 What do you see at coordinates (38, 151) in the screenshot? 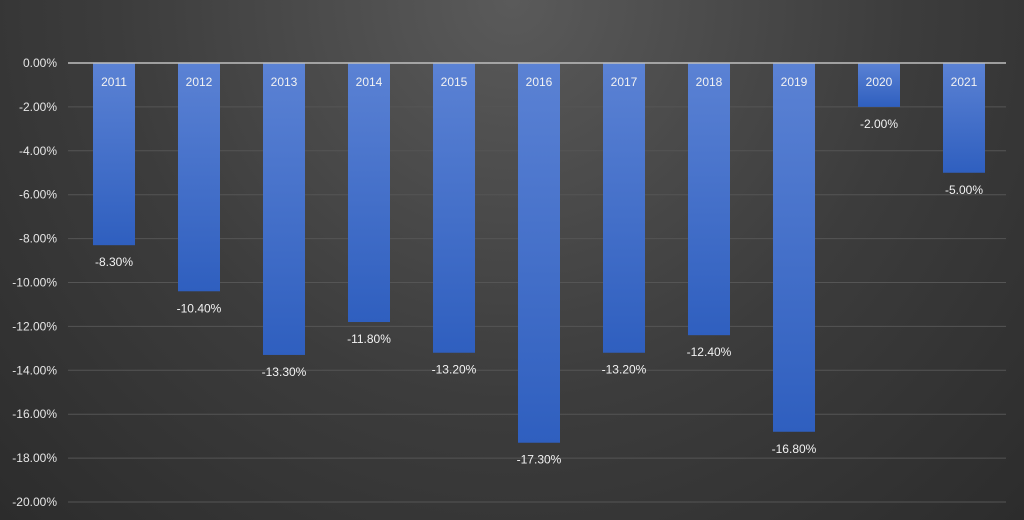
I see `y-tick-label: -4.00%` at bounding box center [38, 151].